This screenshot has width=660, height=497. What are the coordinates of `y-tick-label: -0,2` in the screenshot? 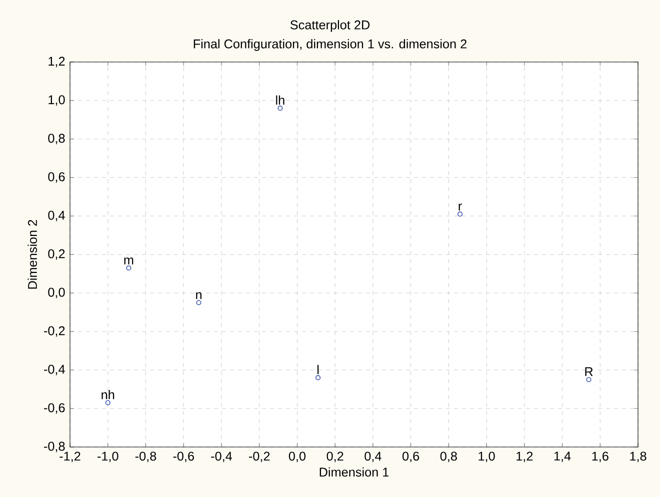 It's located at (54, 331).